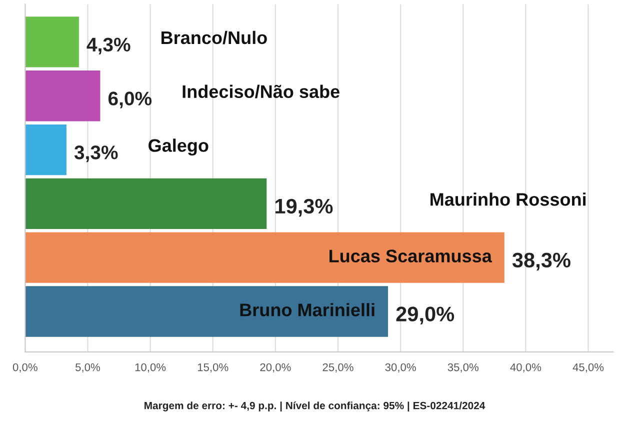  Describe the element at coordinates (315, 407) in the screenshot. I see `text: Margem de erro: +- 4,9 p.p. | Nível de confiança: 95% | ES-02241/2024` at that location.